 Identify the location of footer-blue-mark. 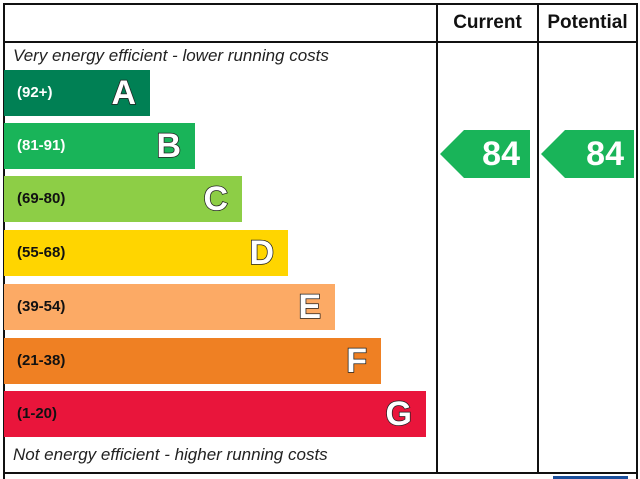
(590, 477).